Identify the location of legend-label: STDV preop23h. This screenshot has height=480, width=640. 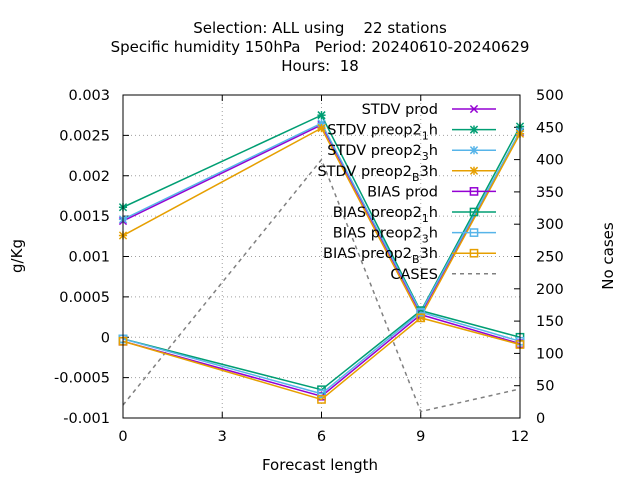
(382, 153).